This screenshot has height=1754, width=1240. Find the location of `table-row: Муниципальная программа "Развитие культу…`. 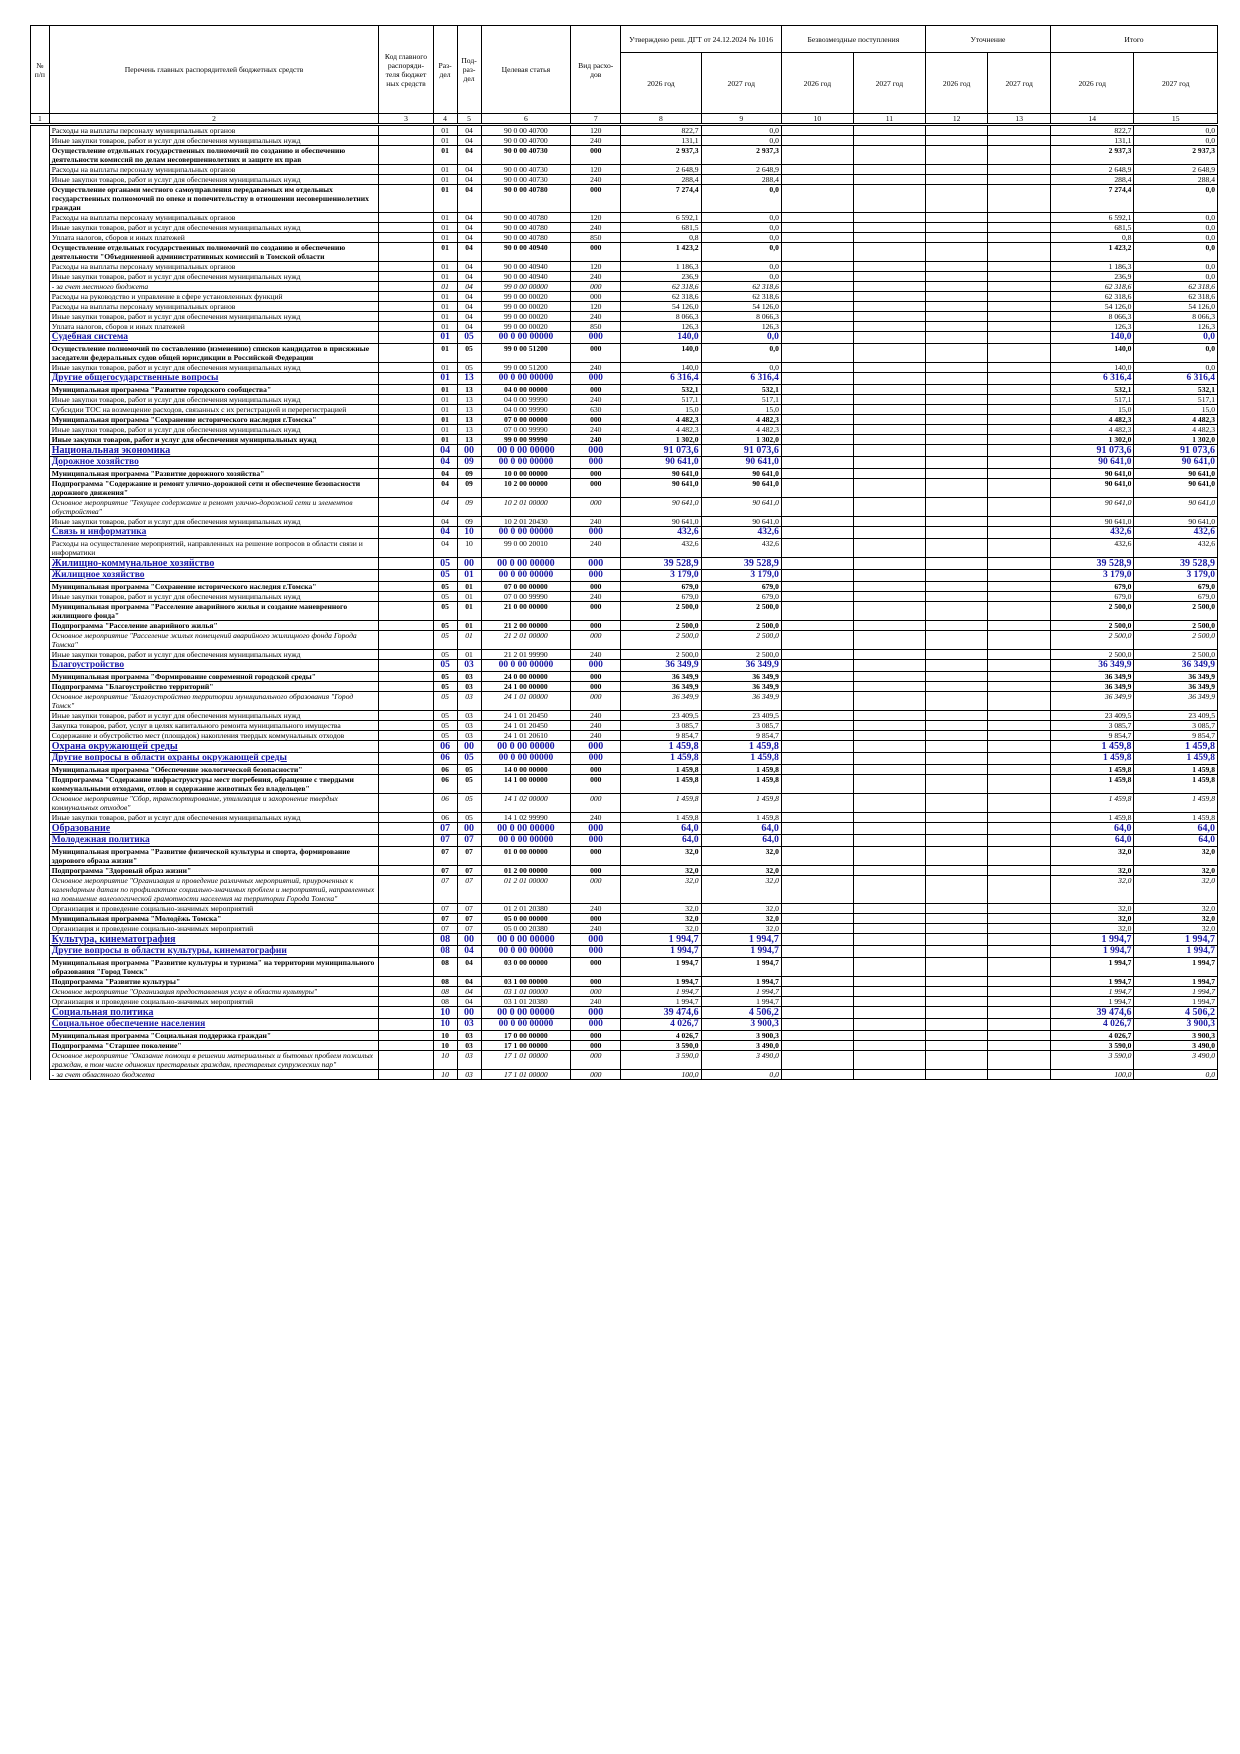

table-row: Муниципальная программа "Развитие культу… is located at coordinates (624, 967).